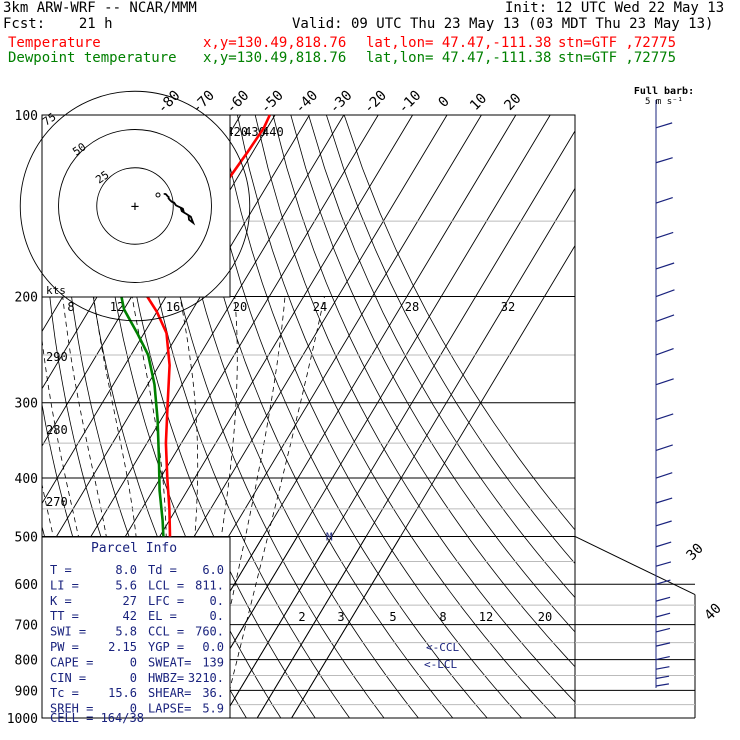 This screenshot has height=740, width=740. I want to click on parcel-row-label: CIN =, so click(68, 678).